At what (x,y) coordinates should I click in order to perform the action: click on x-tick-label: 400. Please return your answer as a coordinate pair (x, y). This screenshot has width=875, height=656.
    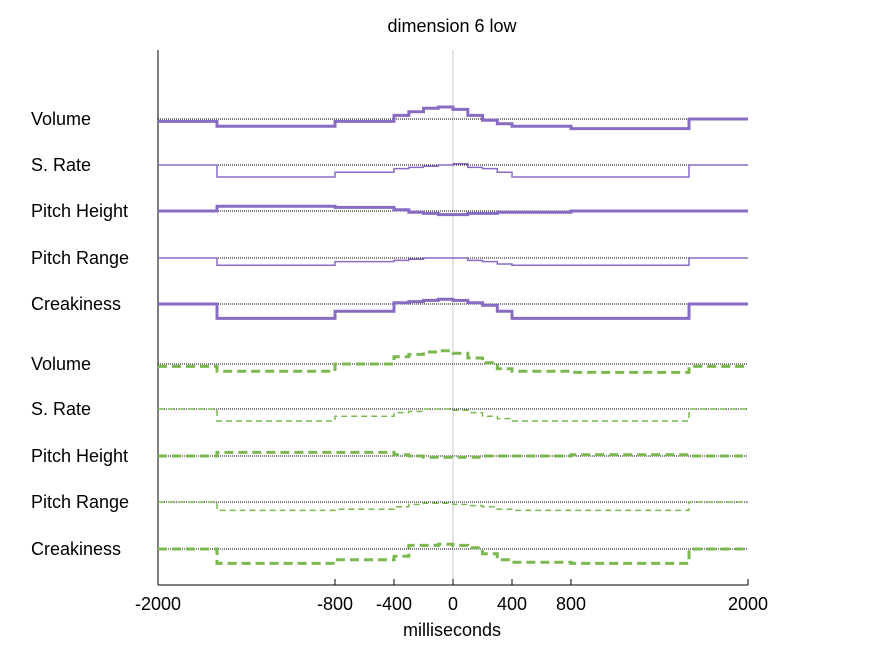
    Looking at the image, I should click on (512, 604).